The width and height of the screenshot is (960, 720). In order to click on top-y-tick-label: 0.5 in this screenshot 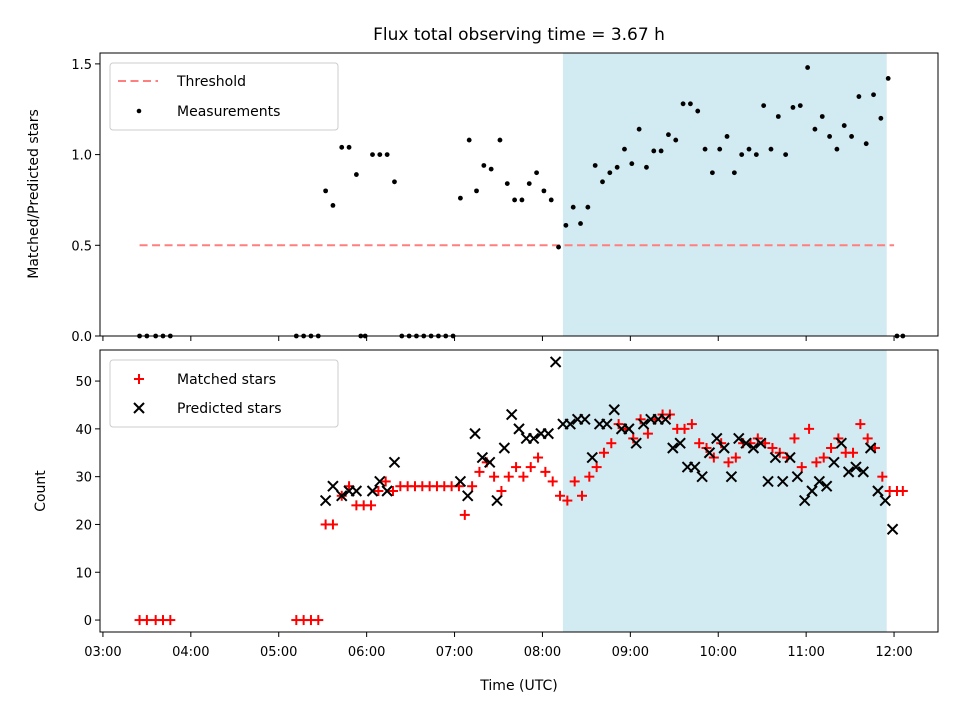, I will do `click(81, 246)`.